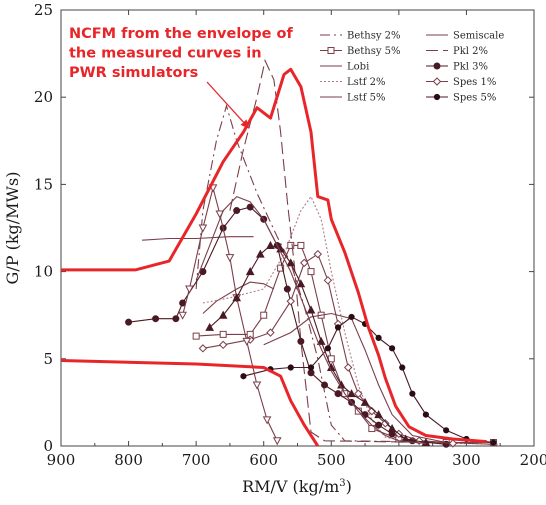 This screenshot has height=505, width=546. What do you see at coordinates (470, 67) in the screenshot?
I see `legend-label: Pkl 3%` at bounding box center [470, 67].